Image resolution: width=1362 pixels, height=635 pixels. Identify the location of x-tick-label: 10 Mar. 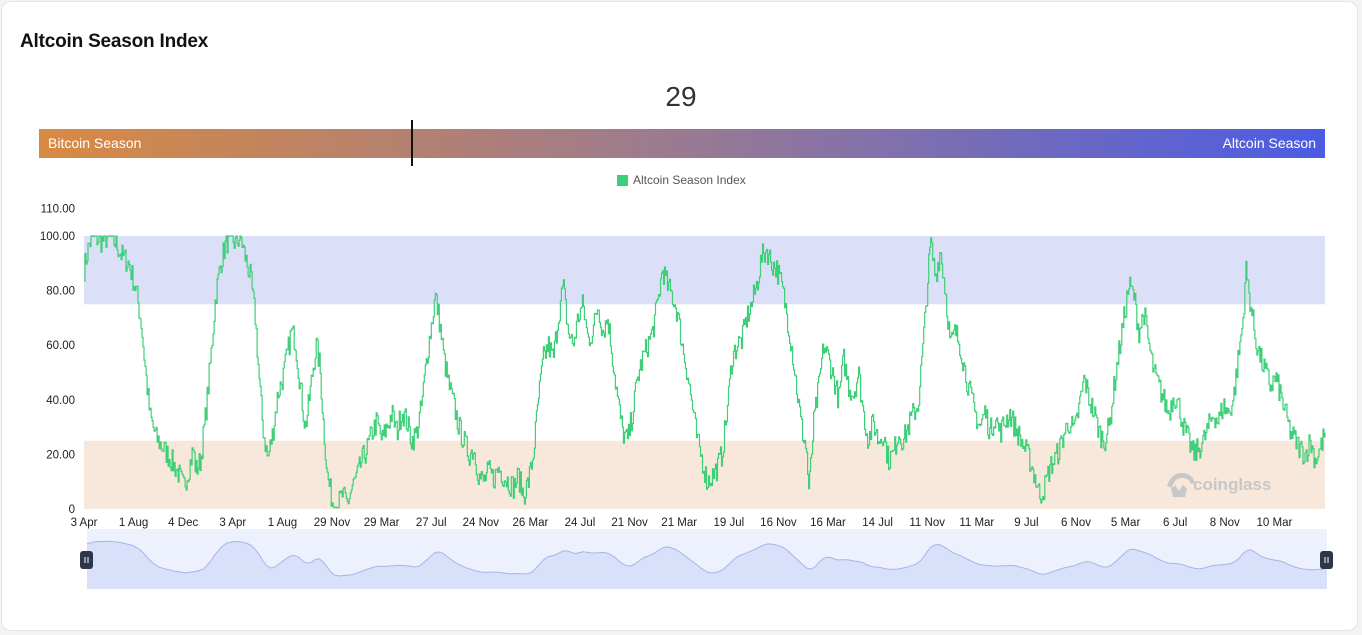
(1275, 523).